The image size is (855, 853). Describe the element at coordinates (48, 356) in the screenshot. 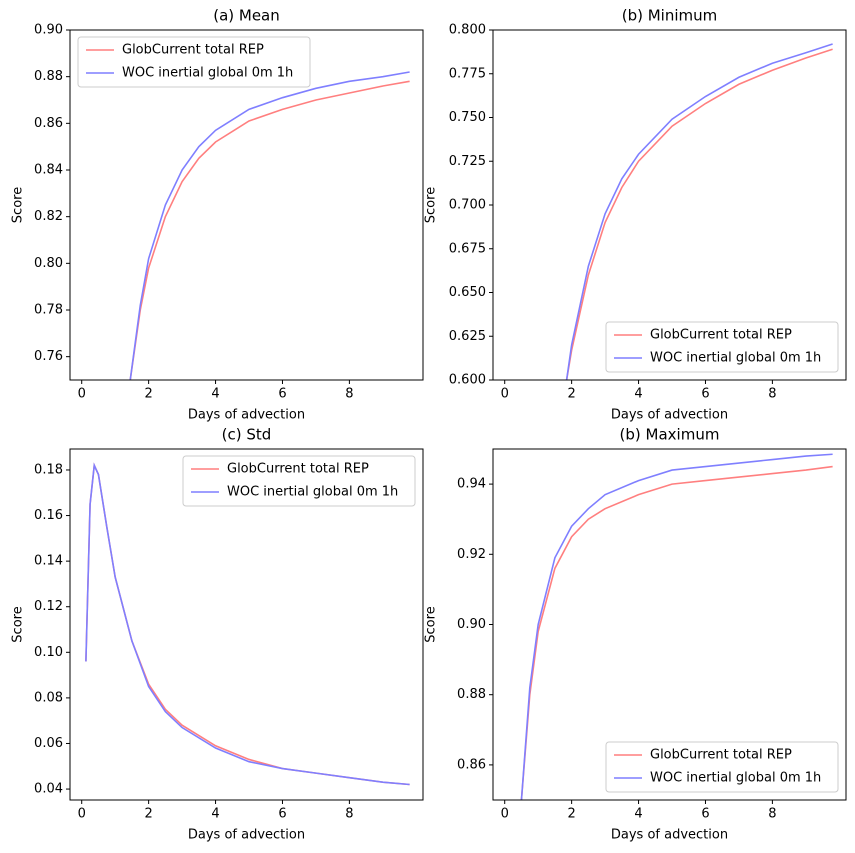

I see `y-tick-label: 0.76` at that location.